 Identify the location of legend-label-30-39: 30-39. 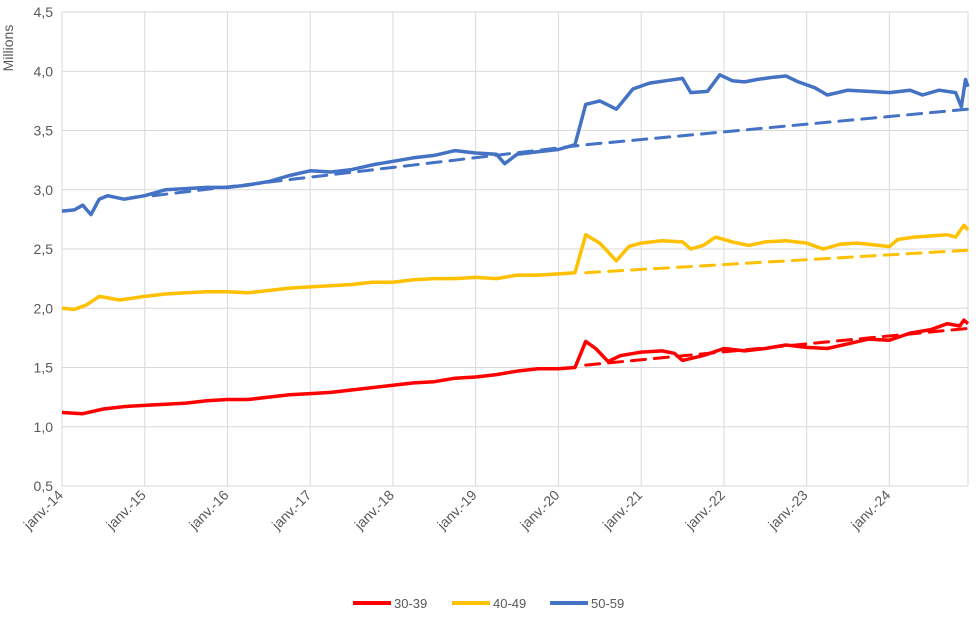
(410, 603).